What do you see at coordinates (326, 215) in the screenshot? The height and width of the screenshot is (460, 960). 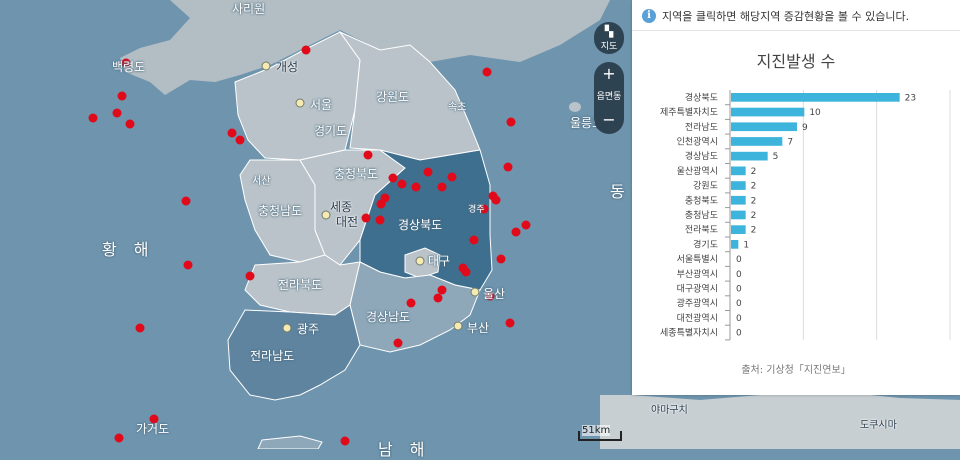 I see `city-marker-sejong` at bounding box center [326, 215].